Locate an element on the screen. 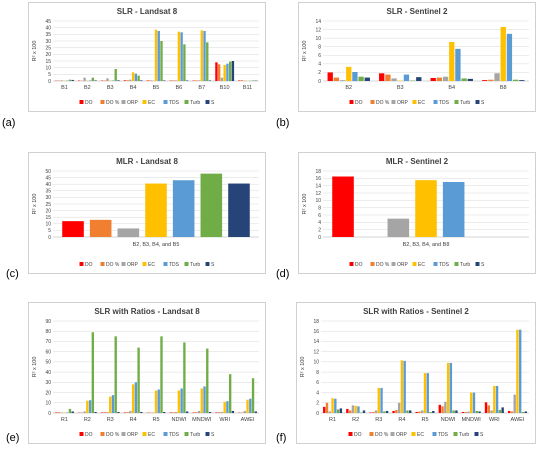 The width and height of the screenshot is (550, 450). chart-title: MLR - Landsat 8 is located at coordinates (147, 161).